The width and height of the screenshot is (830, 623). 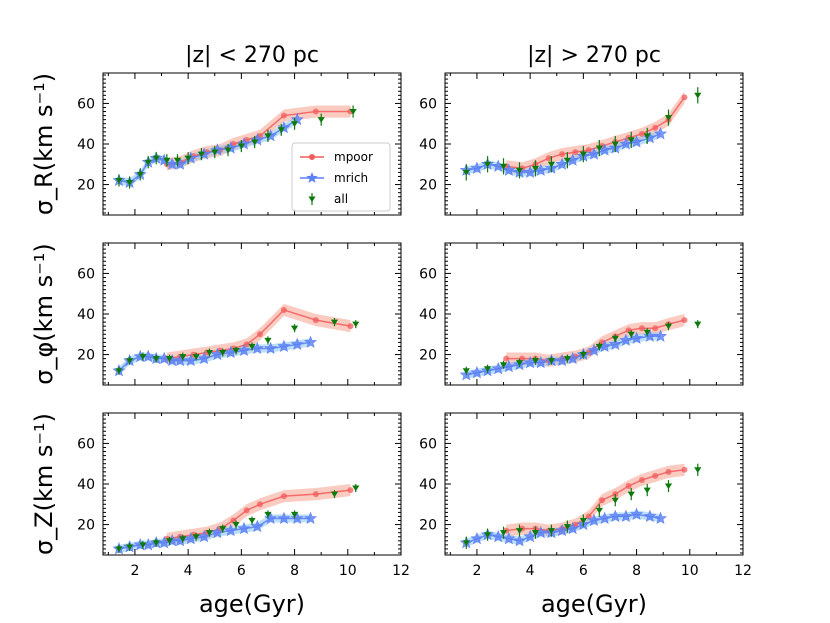 What do you see at coordinates (44, 313) in the screenshot?
I see `y-axis-label: σ_φ(km s⁻¹)` at bounding box center [44, 313].